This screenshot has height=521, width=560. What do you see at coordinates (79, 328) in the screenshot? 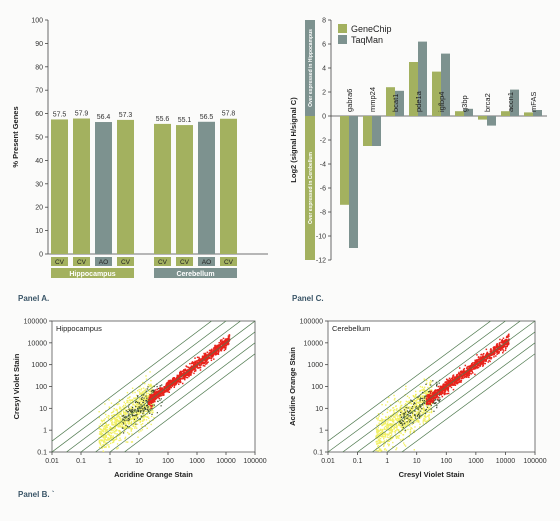
I see `scatter-title: Hippocampus` at bounding box center [79, 328].